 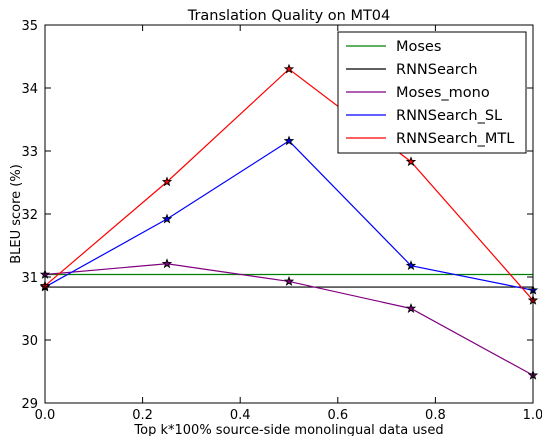 I want to click on y-tick-label: 30, so click(x=29, y=341).